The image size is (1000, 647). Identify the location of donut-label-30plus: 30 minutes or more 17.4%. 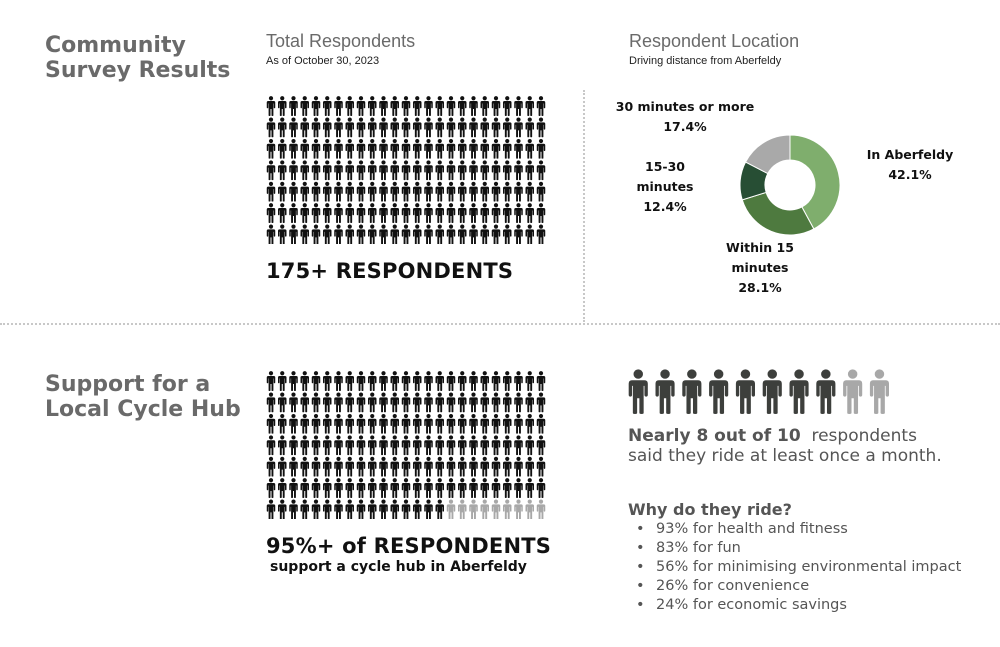
(685, 117).